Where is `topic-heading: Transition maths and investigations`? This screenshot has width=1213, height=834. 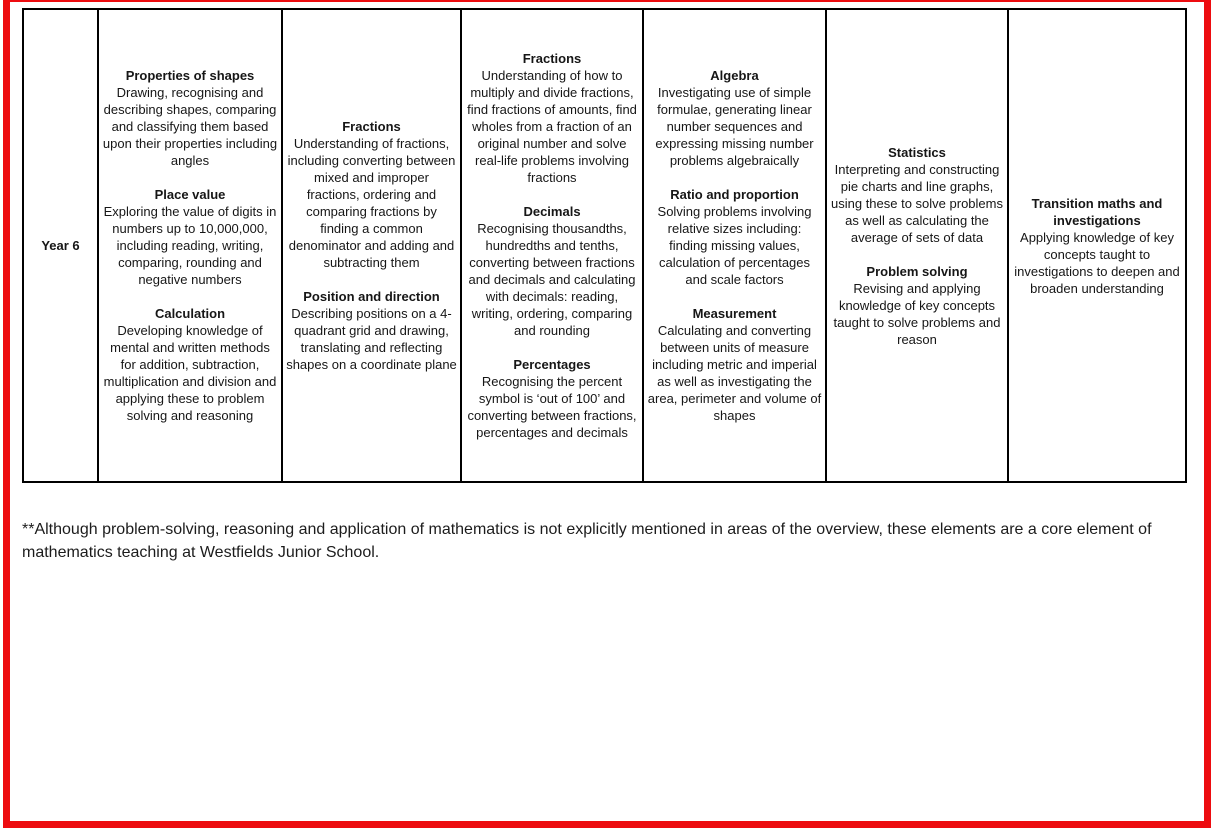 topic-heading: Transition maths and investigations is located at coordinates (1097, 211).